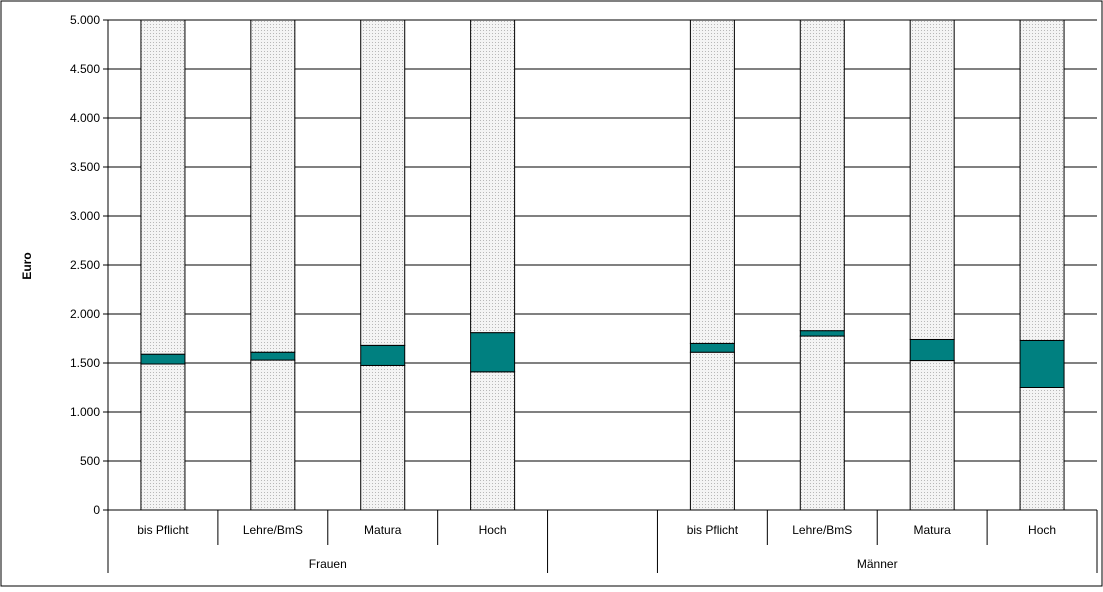 This screenshot has width=1103, height=592. I want to click on y-tick-label: 4.000, so click(85, 118).